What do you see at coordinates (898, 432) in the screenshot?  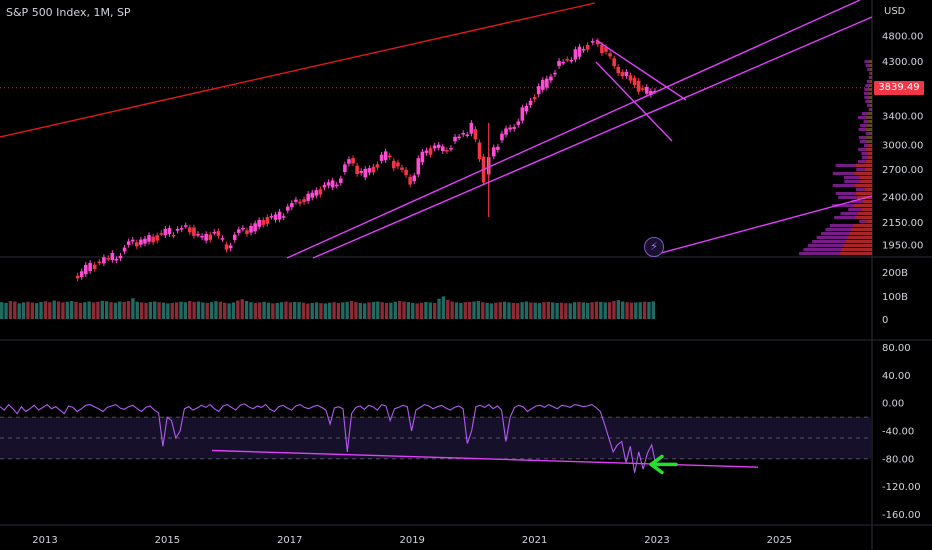 I see `oscillator-tick-label: -40.00` at bounding box center [898, 432].